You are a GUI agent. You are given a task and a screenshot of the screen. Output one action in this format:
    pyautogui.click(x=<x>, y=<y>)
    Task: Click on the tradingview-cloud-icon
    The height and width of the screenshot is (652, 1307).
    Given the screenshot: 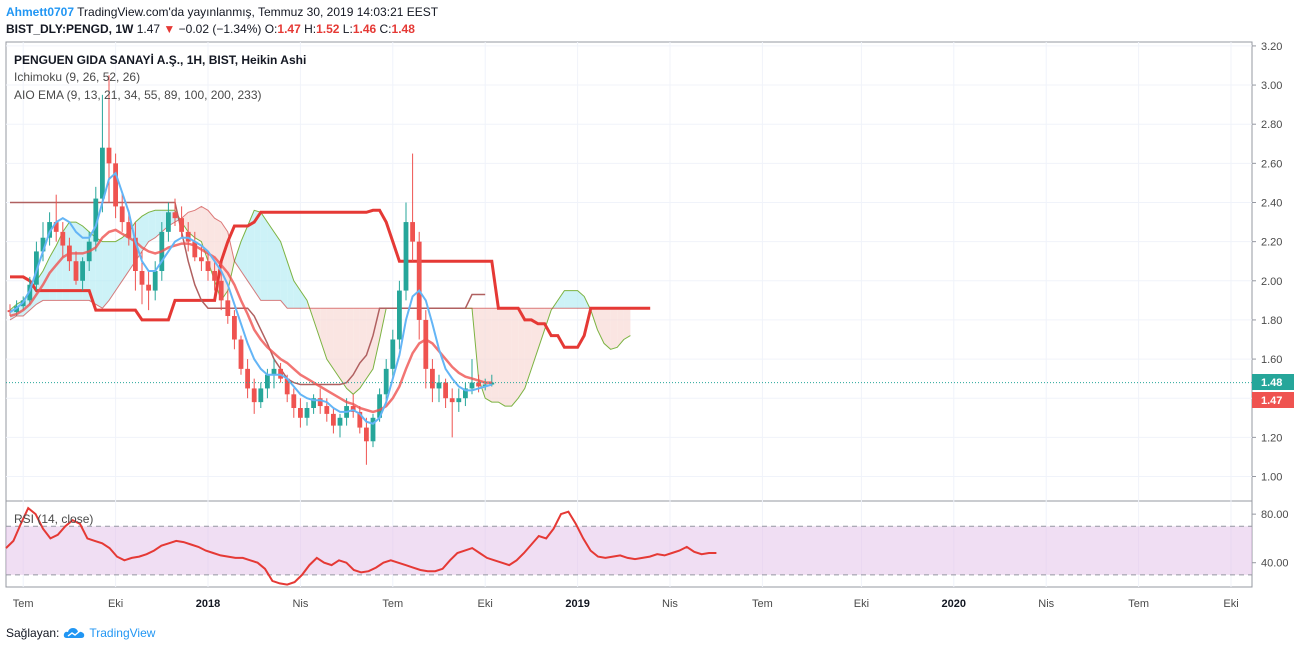 What is the action you would take?
    pyautogui.click(x=74, y=633)
    